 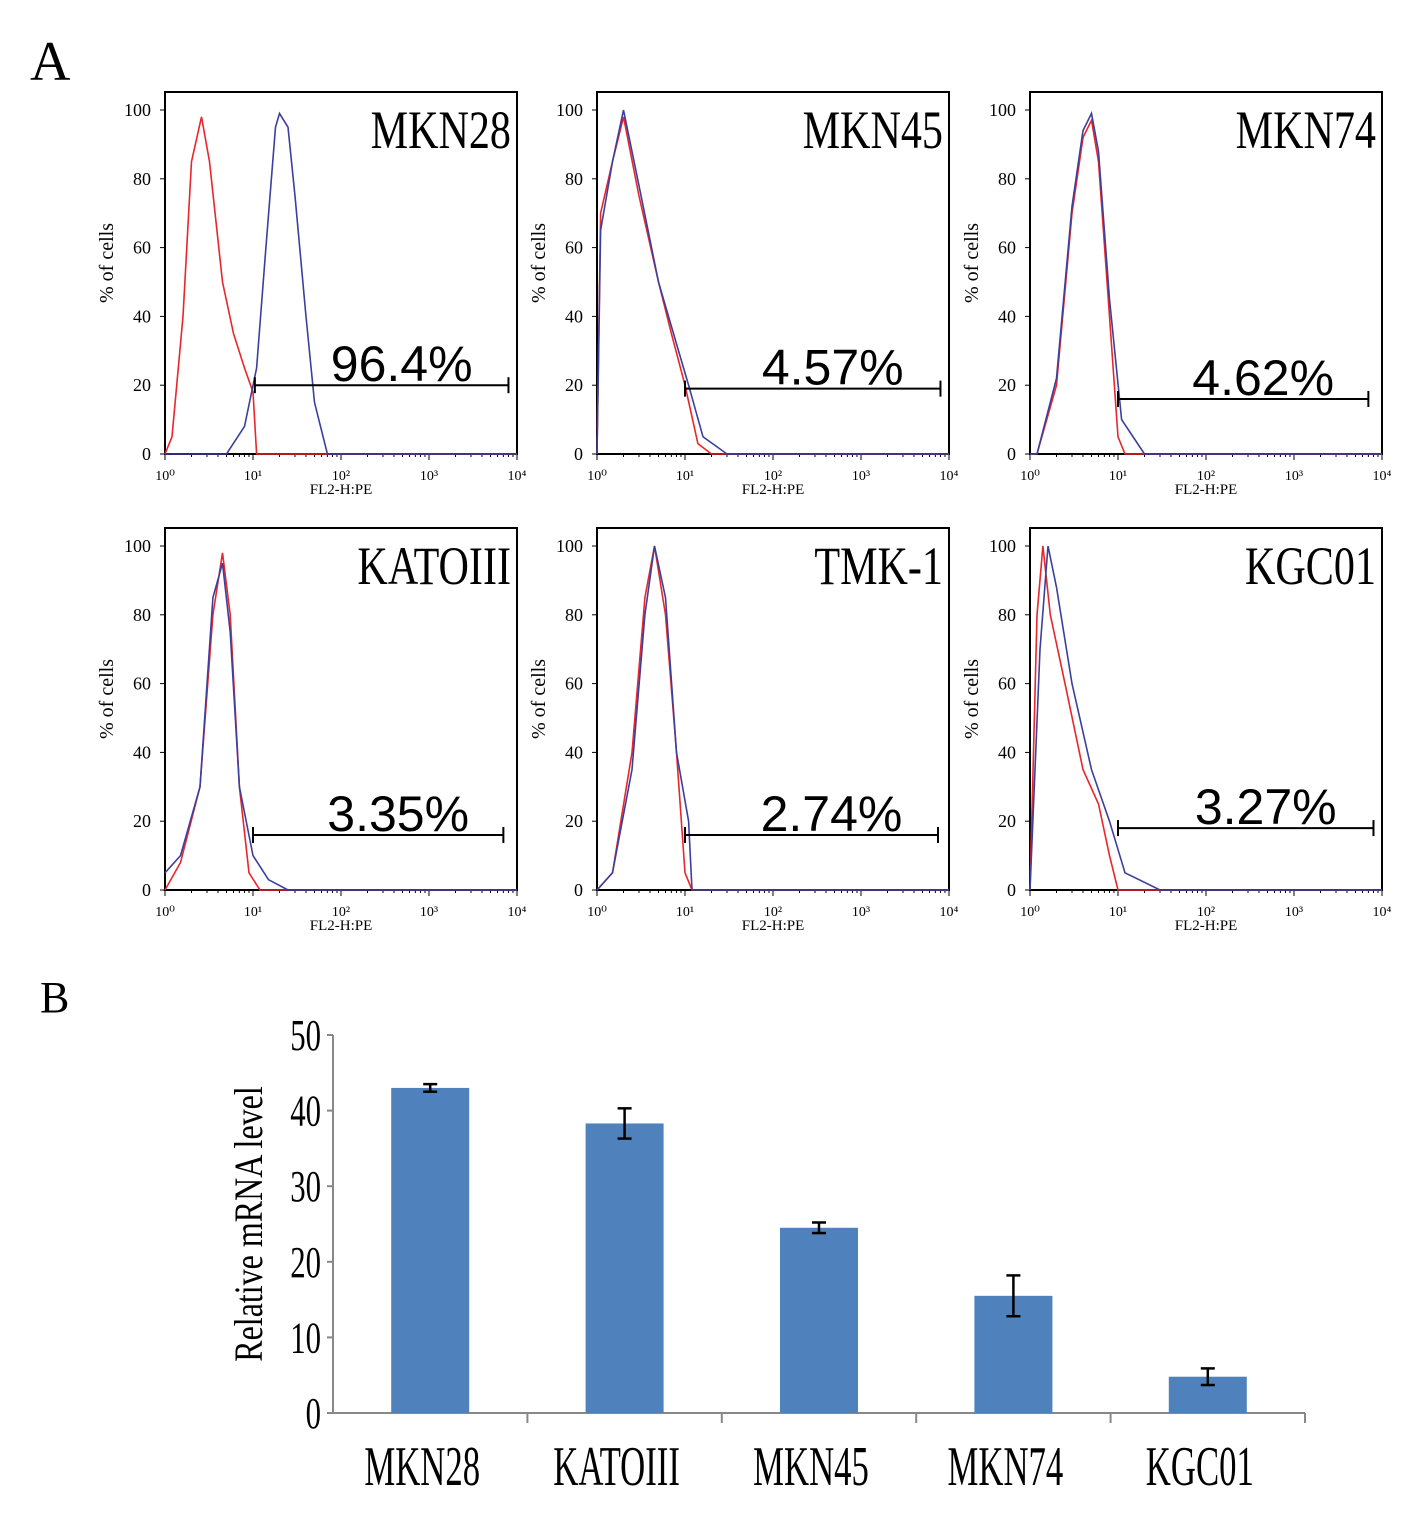 What do you see at coordinates (305, 1187) in the screenshot?
I see `y-tick-label: 30` at bounding box center [305, 1187].